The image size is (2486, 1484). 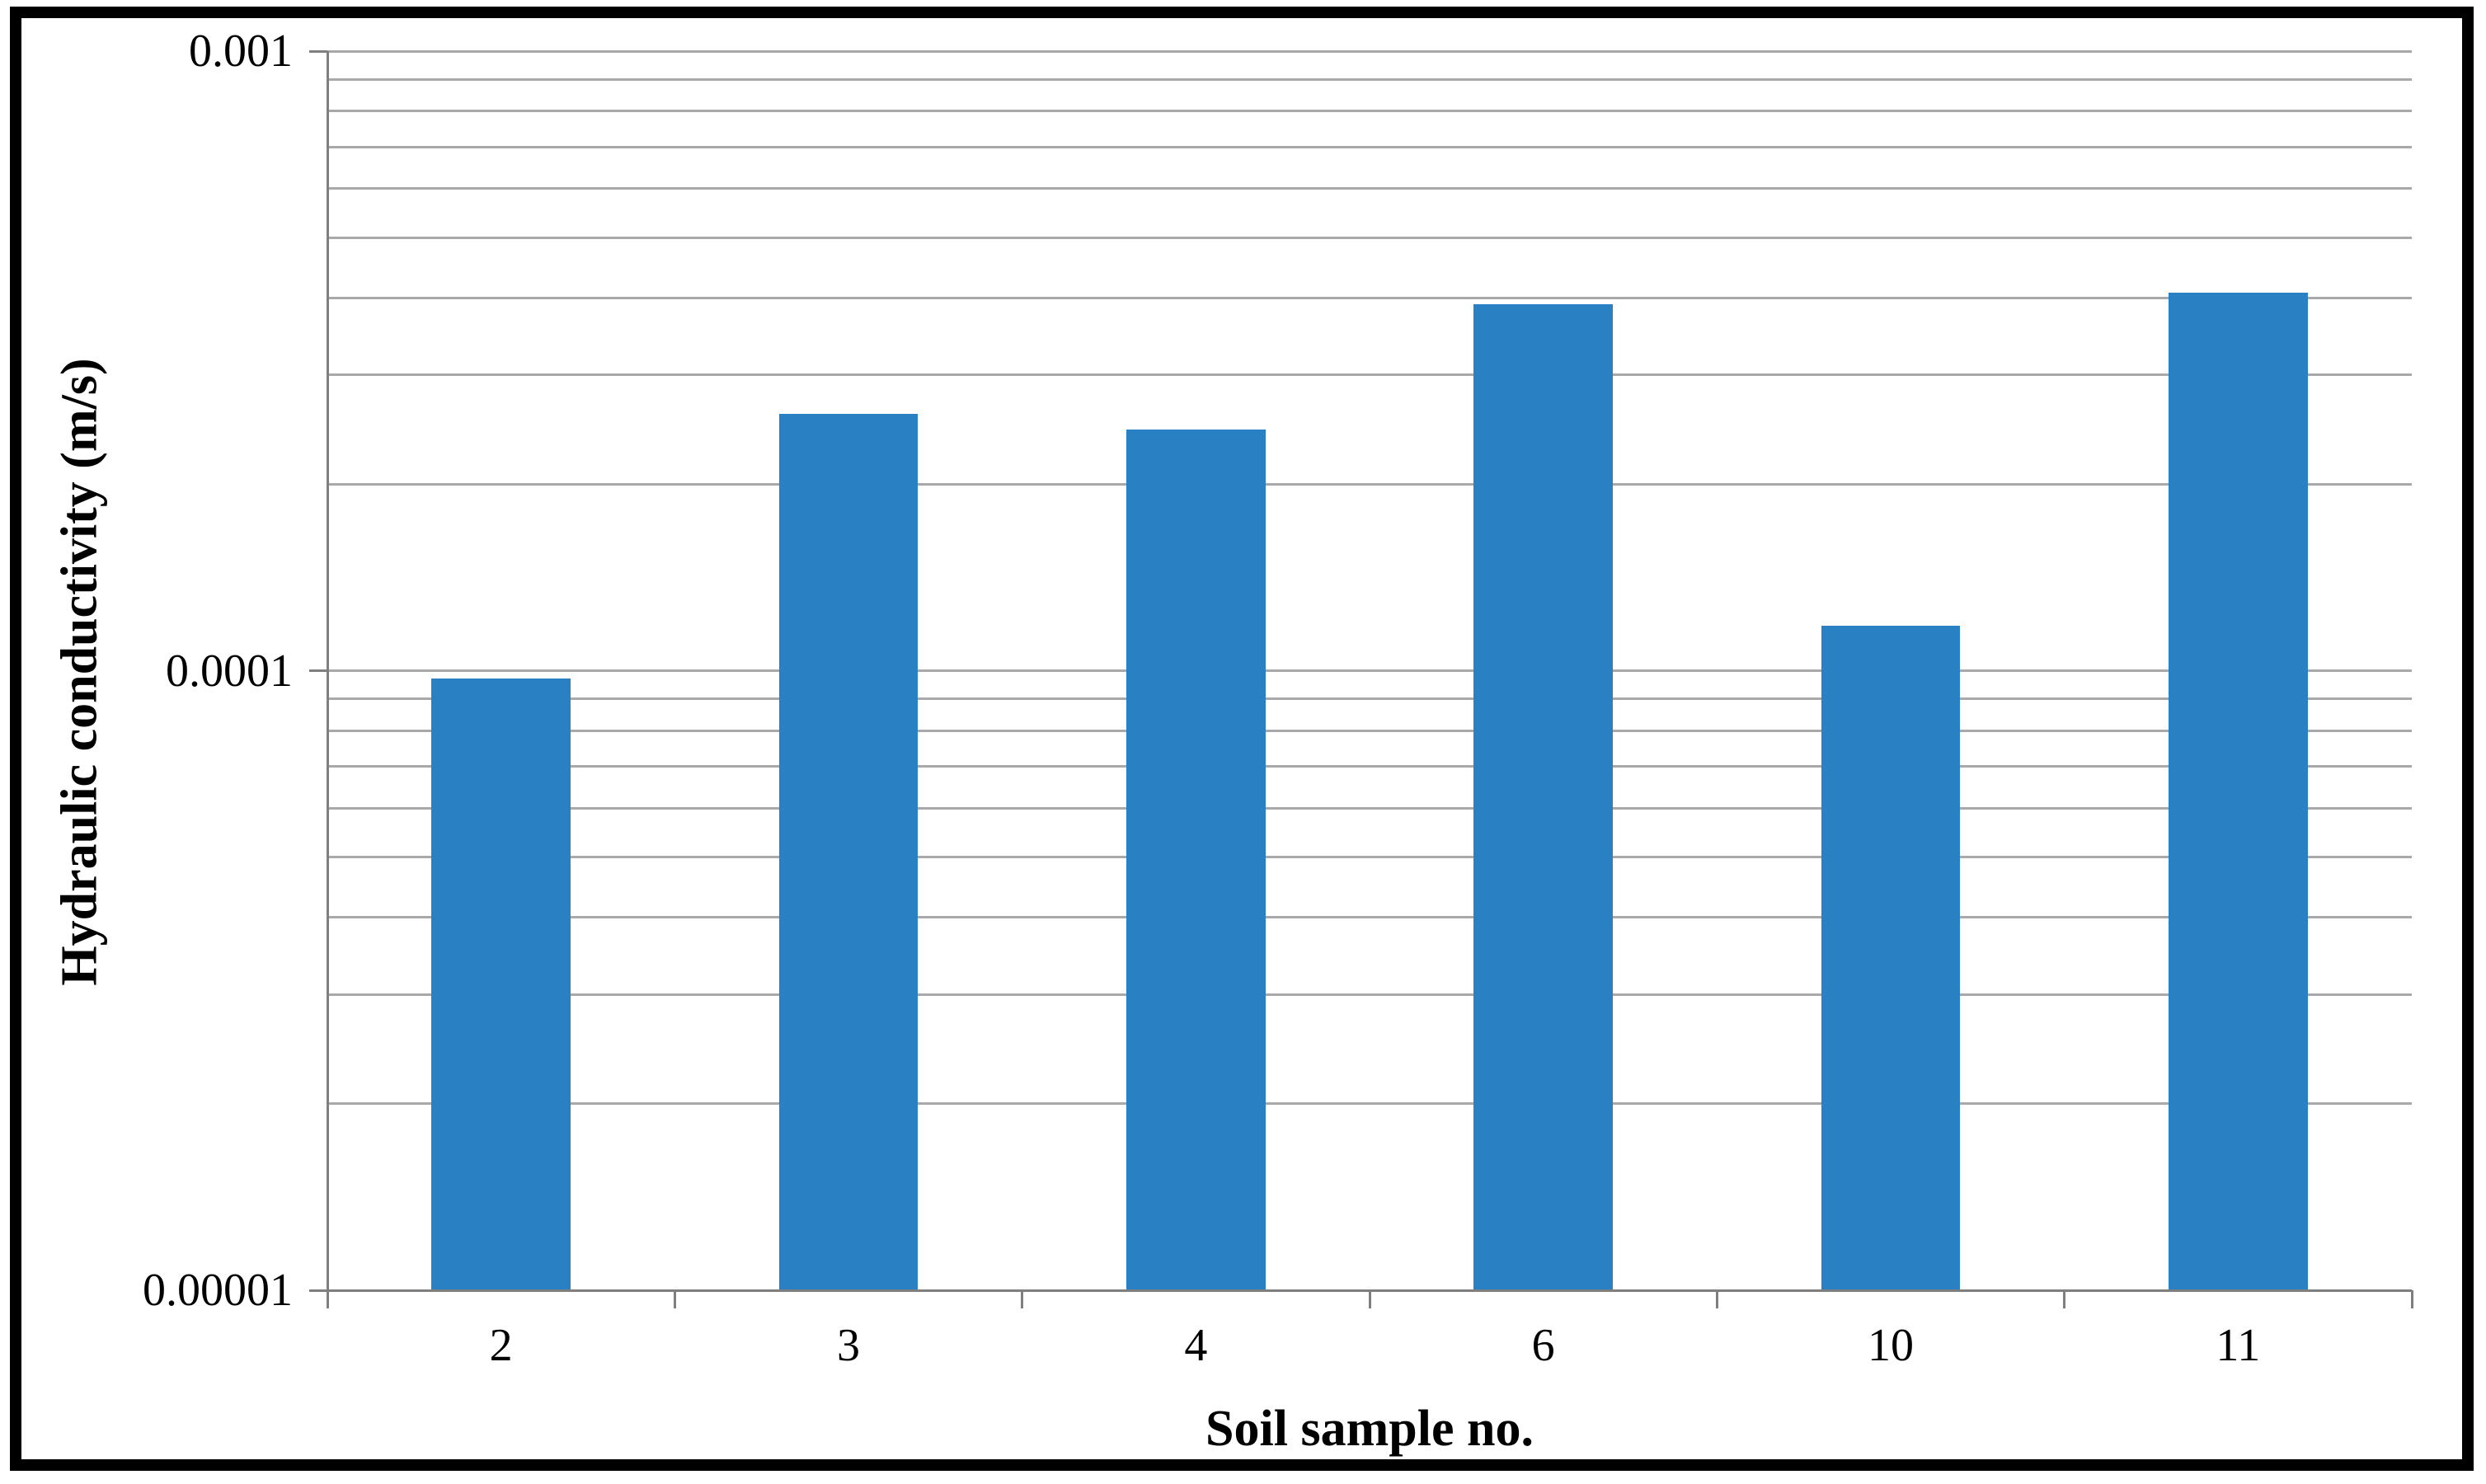 What do you see at coordinates (218, 1290) in the screenshot?
I see `y-axis-tick-label: 0.00001` at bounding box center [218, 1290].